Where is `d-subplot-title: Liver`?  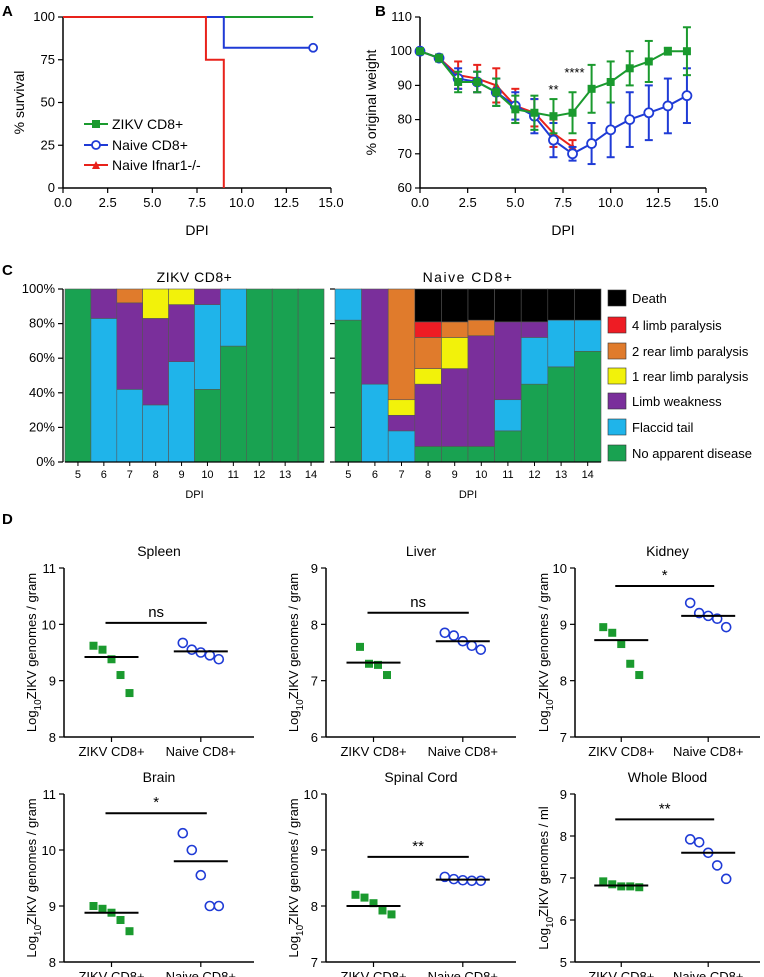 d-subplot-title: Liver is located at coordinates (421, 551).